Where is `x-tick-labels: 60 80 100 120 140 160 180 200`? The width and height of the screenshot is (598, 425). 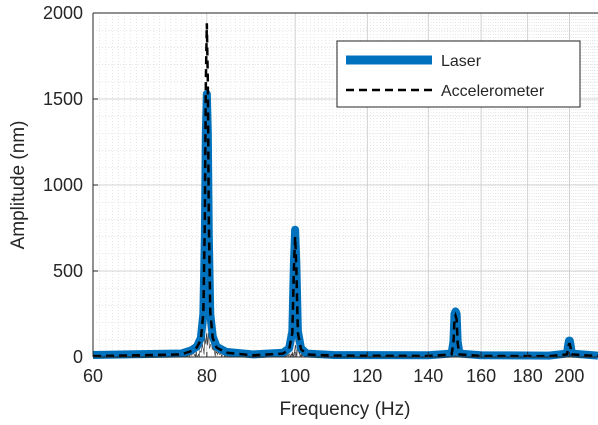
x-tick-labels: 60 80 100 120 140 160 180 200 is located at coordinates (333, 376).